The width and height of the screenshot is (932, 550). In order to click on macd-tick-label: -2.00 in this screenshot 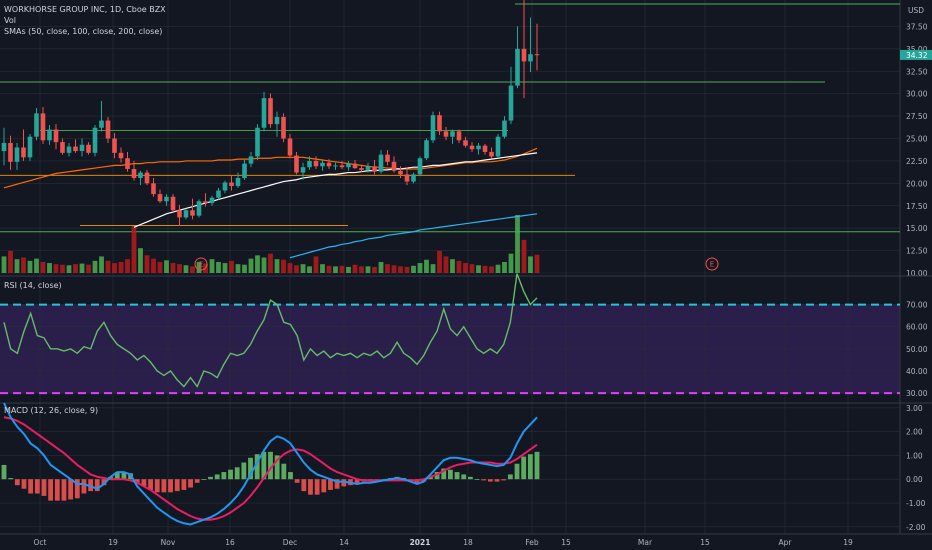, I will do `click(916, 527)`.